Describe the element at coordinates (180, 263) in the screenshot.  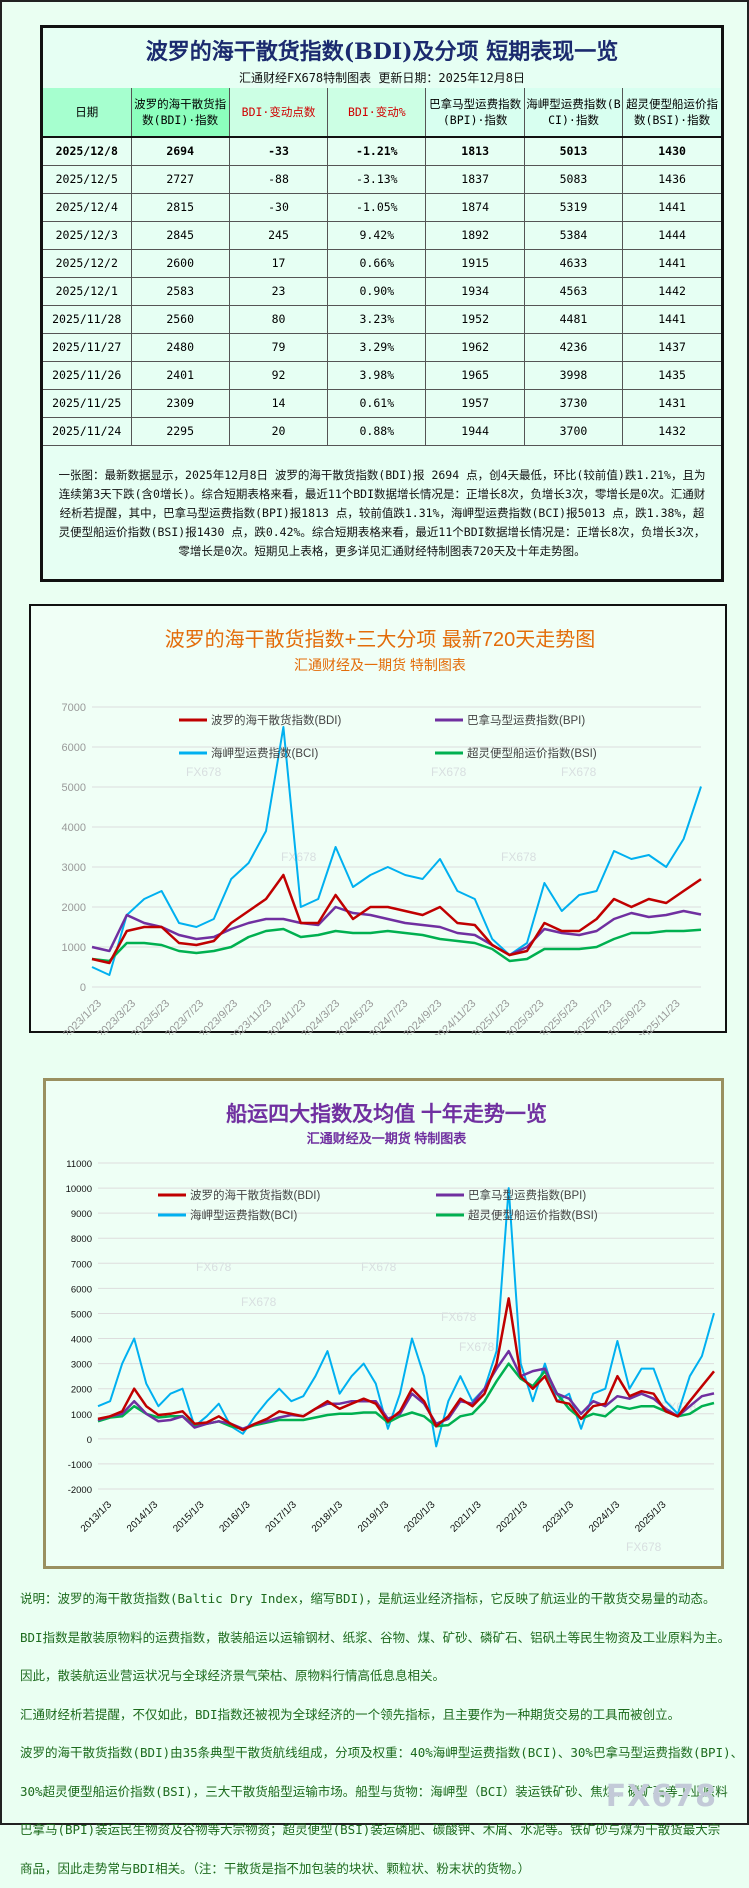
I see `table-cell: 2600` at that location.